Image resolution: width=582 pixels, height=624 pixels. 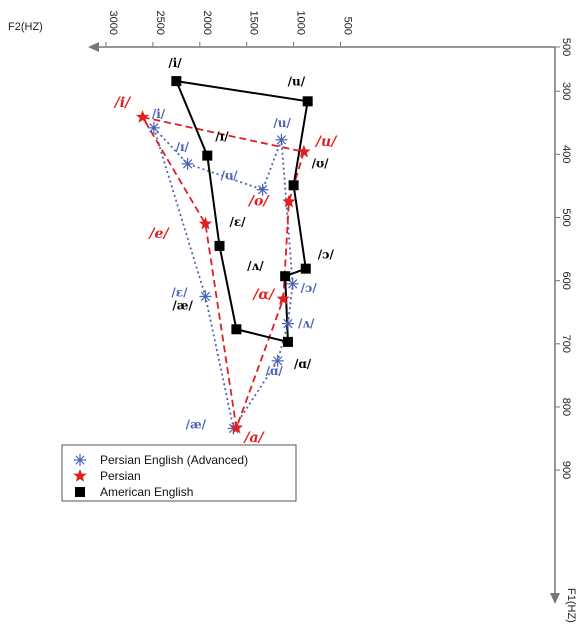 What do you see at coordinates (160, 23) in the screenshot?
I see `x-tick-label: 2500` at bounding box center [160, 23].